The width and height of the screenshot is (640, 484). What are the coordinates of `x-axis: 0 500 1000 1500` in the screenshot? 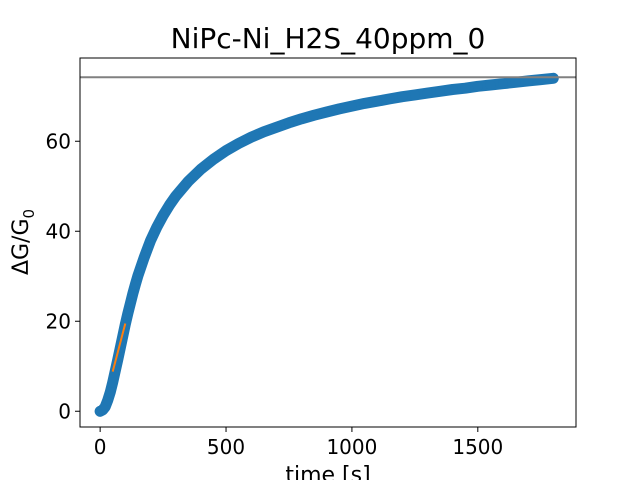 It's located at (298, 443).